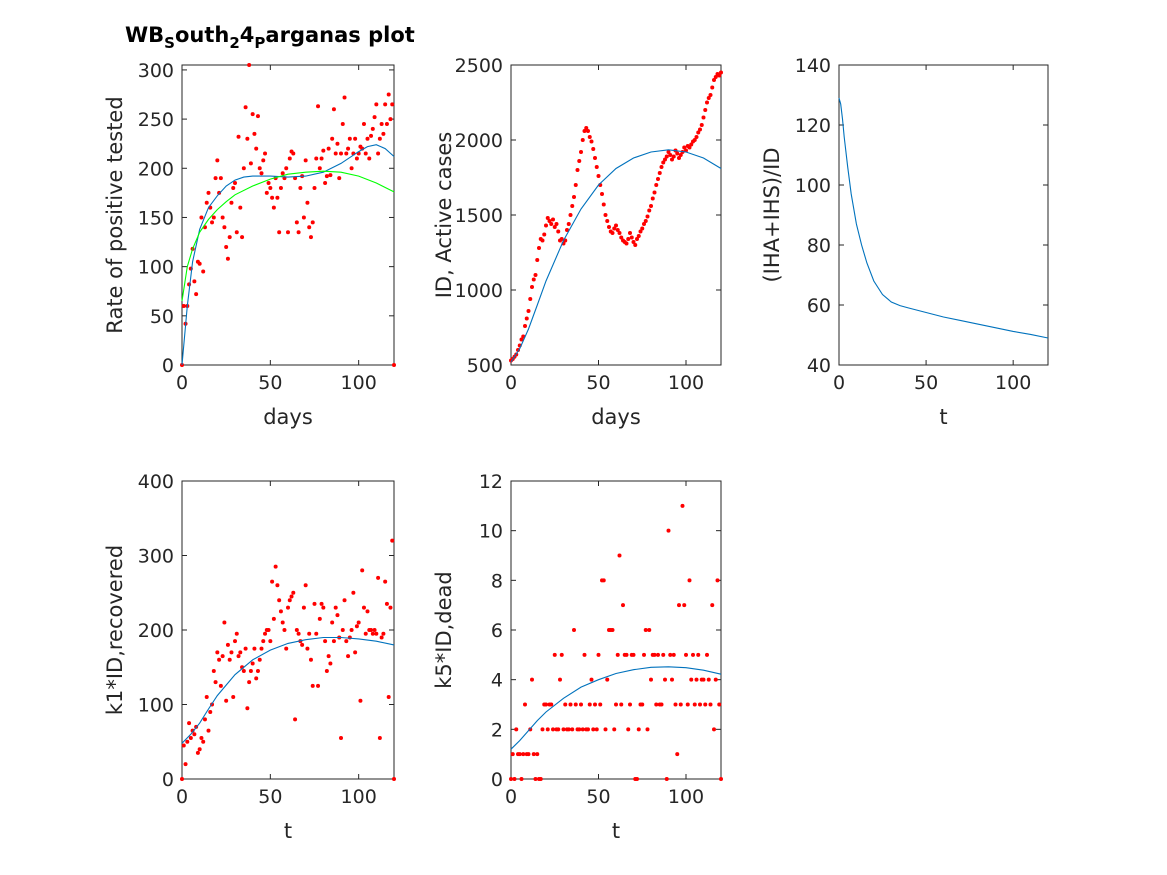 Image resolution: width=1167 pixels, height=875 pixels. Describe the element at coordinates (156, 557) in the screenshot. I see `y-tick-label: 300` at that location.